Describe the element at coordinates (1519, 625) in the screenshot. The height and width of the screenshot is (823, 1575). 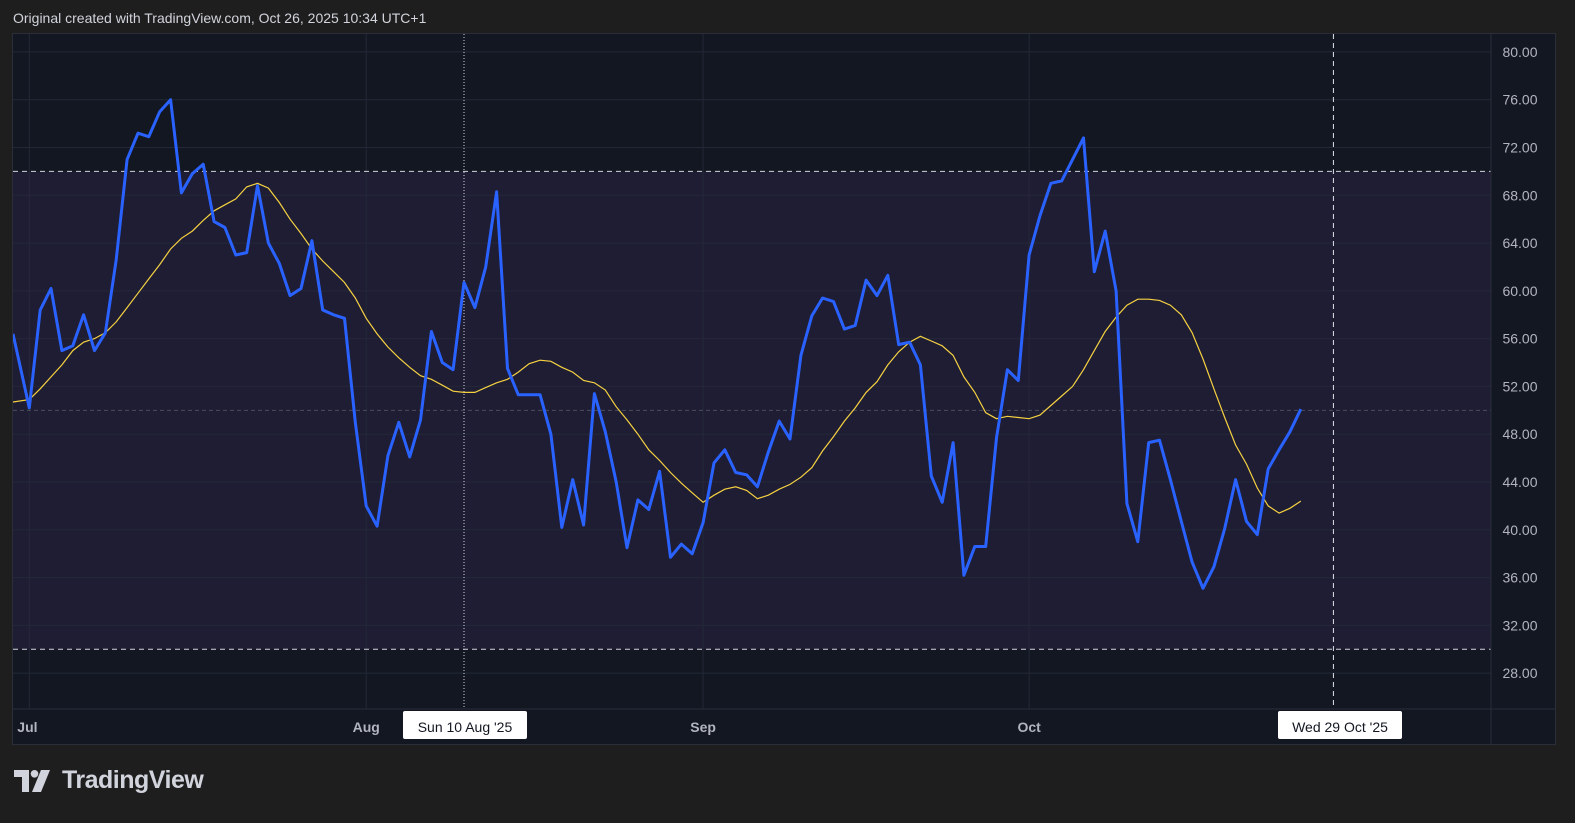
I see `y-tick-label-12: 32.00` at that location.